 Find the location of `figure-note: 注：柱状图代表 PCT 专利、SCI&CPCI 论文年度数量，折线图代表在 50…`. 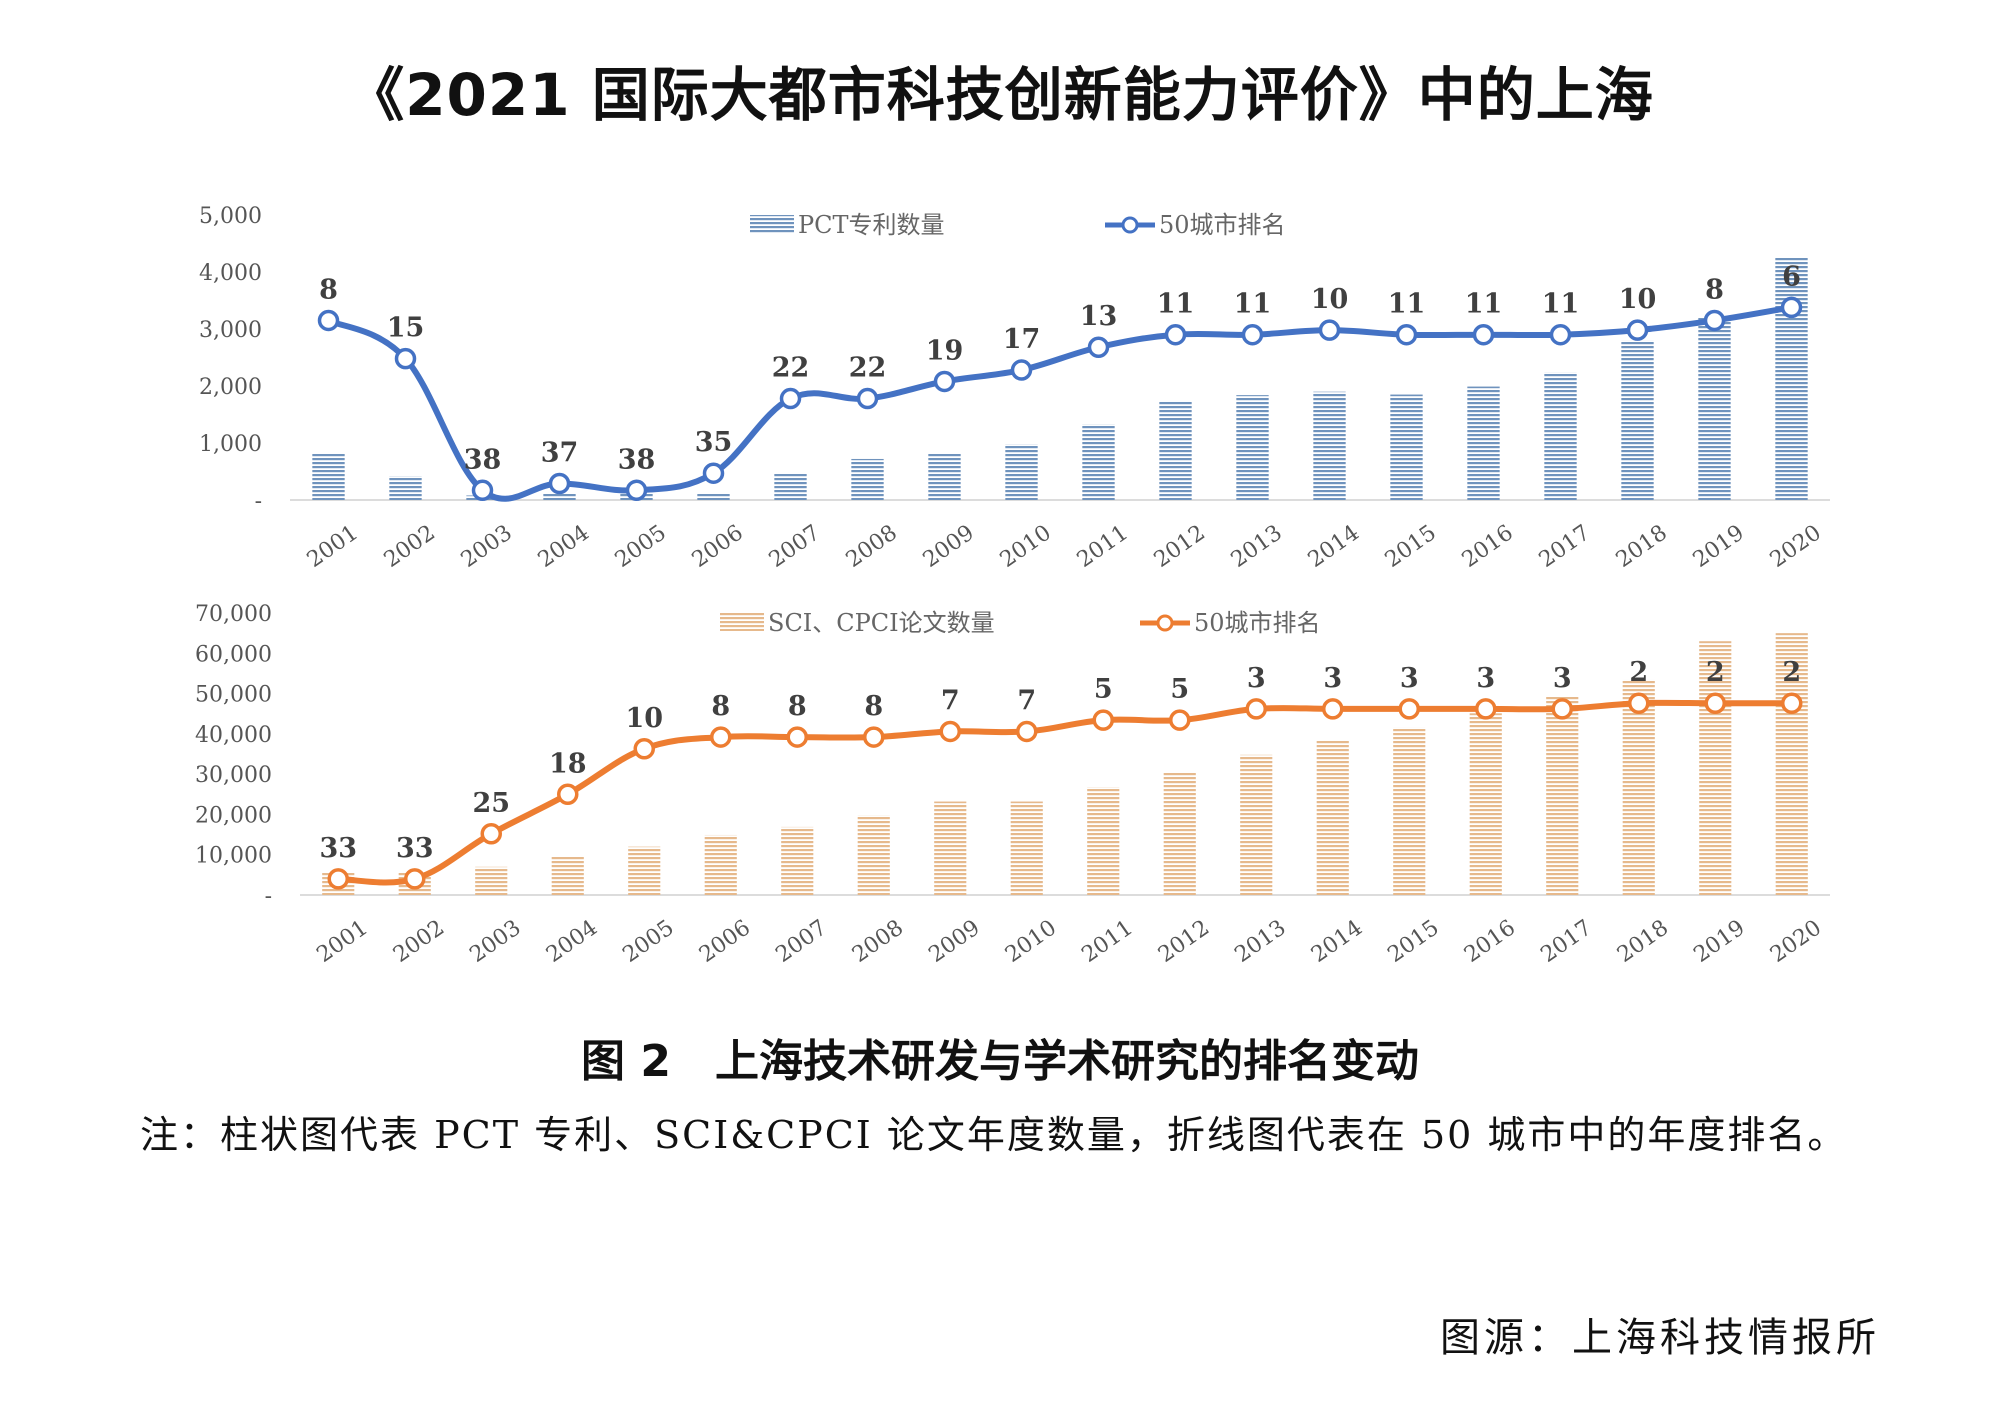

figure-note: 注：柱状图代表 PCT 专利、SCI&CPCI 论文年度数量，折线图代表在 50… is located at coordinates (994, 1135).